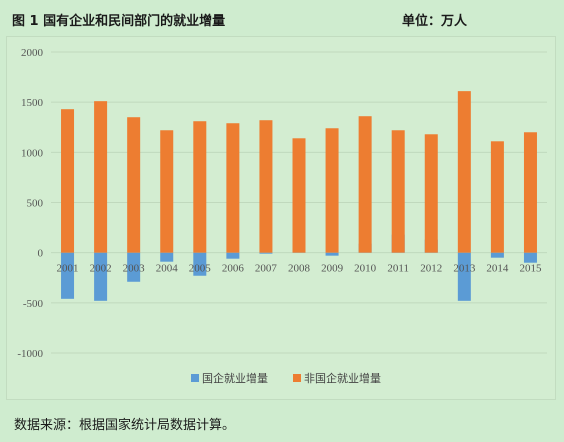  Describe the element at coordinates (435, 21) in the screenshot. I see `unit-label: 单位：万人` at that location.